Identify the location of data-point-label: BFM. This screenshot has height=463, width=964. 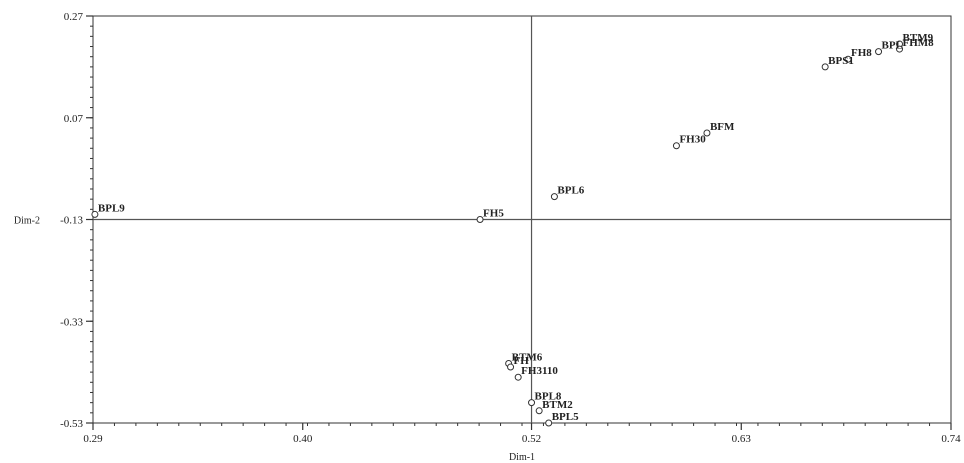
(722, 127).